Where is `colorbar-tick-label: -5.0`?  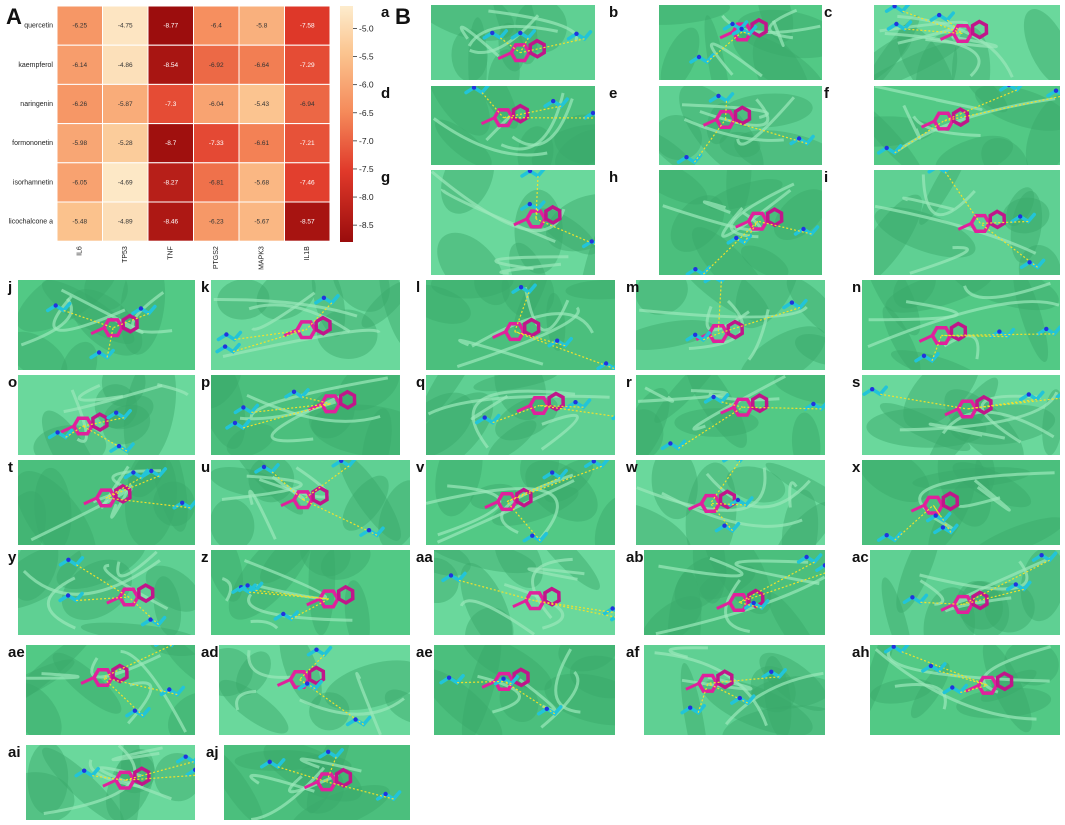
colorbar-tick-label: -5.0 is located at coordinates (366, 28).